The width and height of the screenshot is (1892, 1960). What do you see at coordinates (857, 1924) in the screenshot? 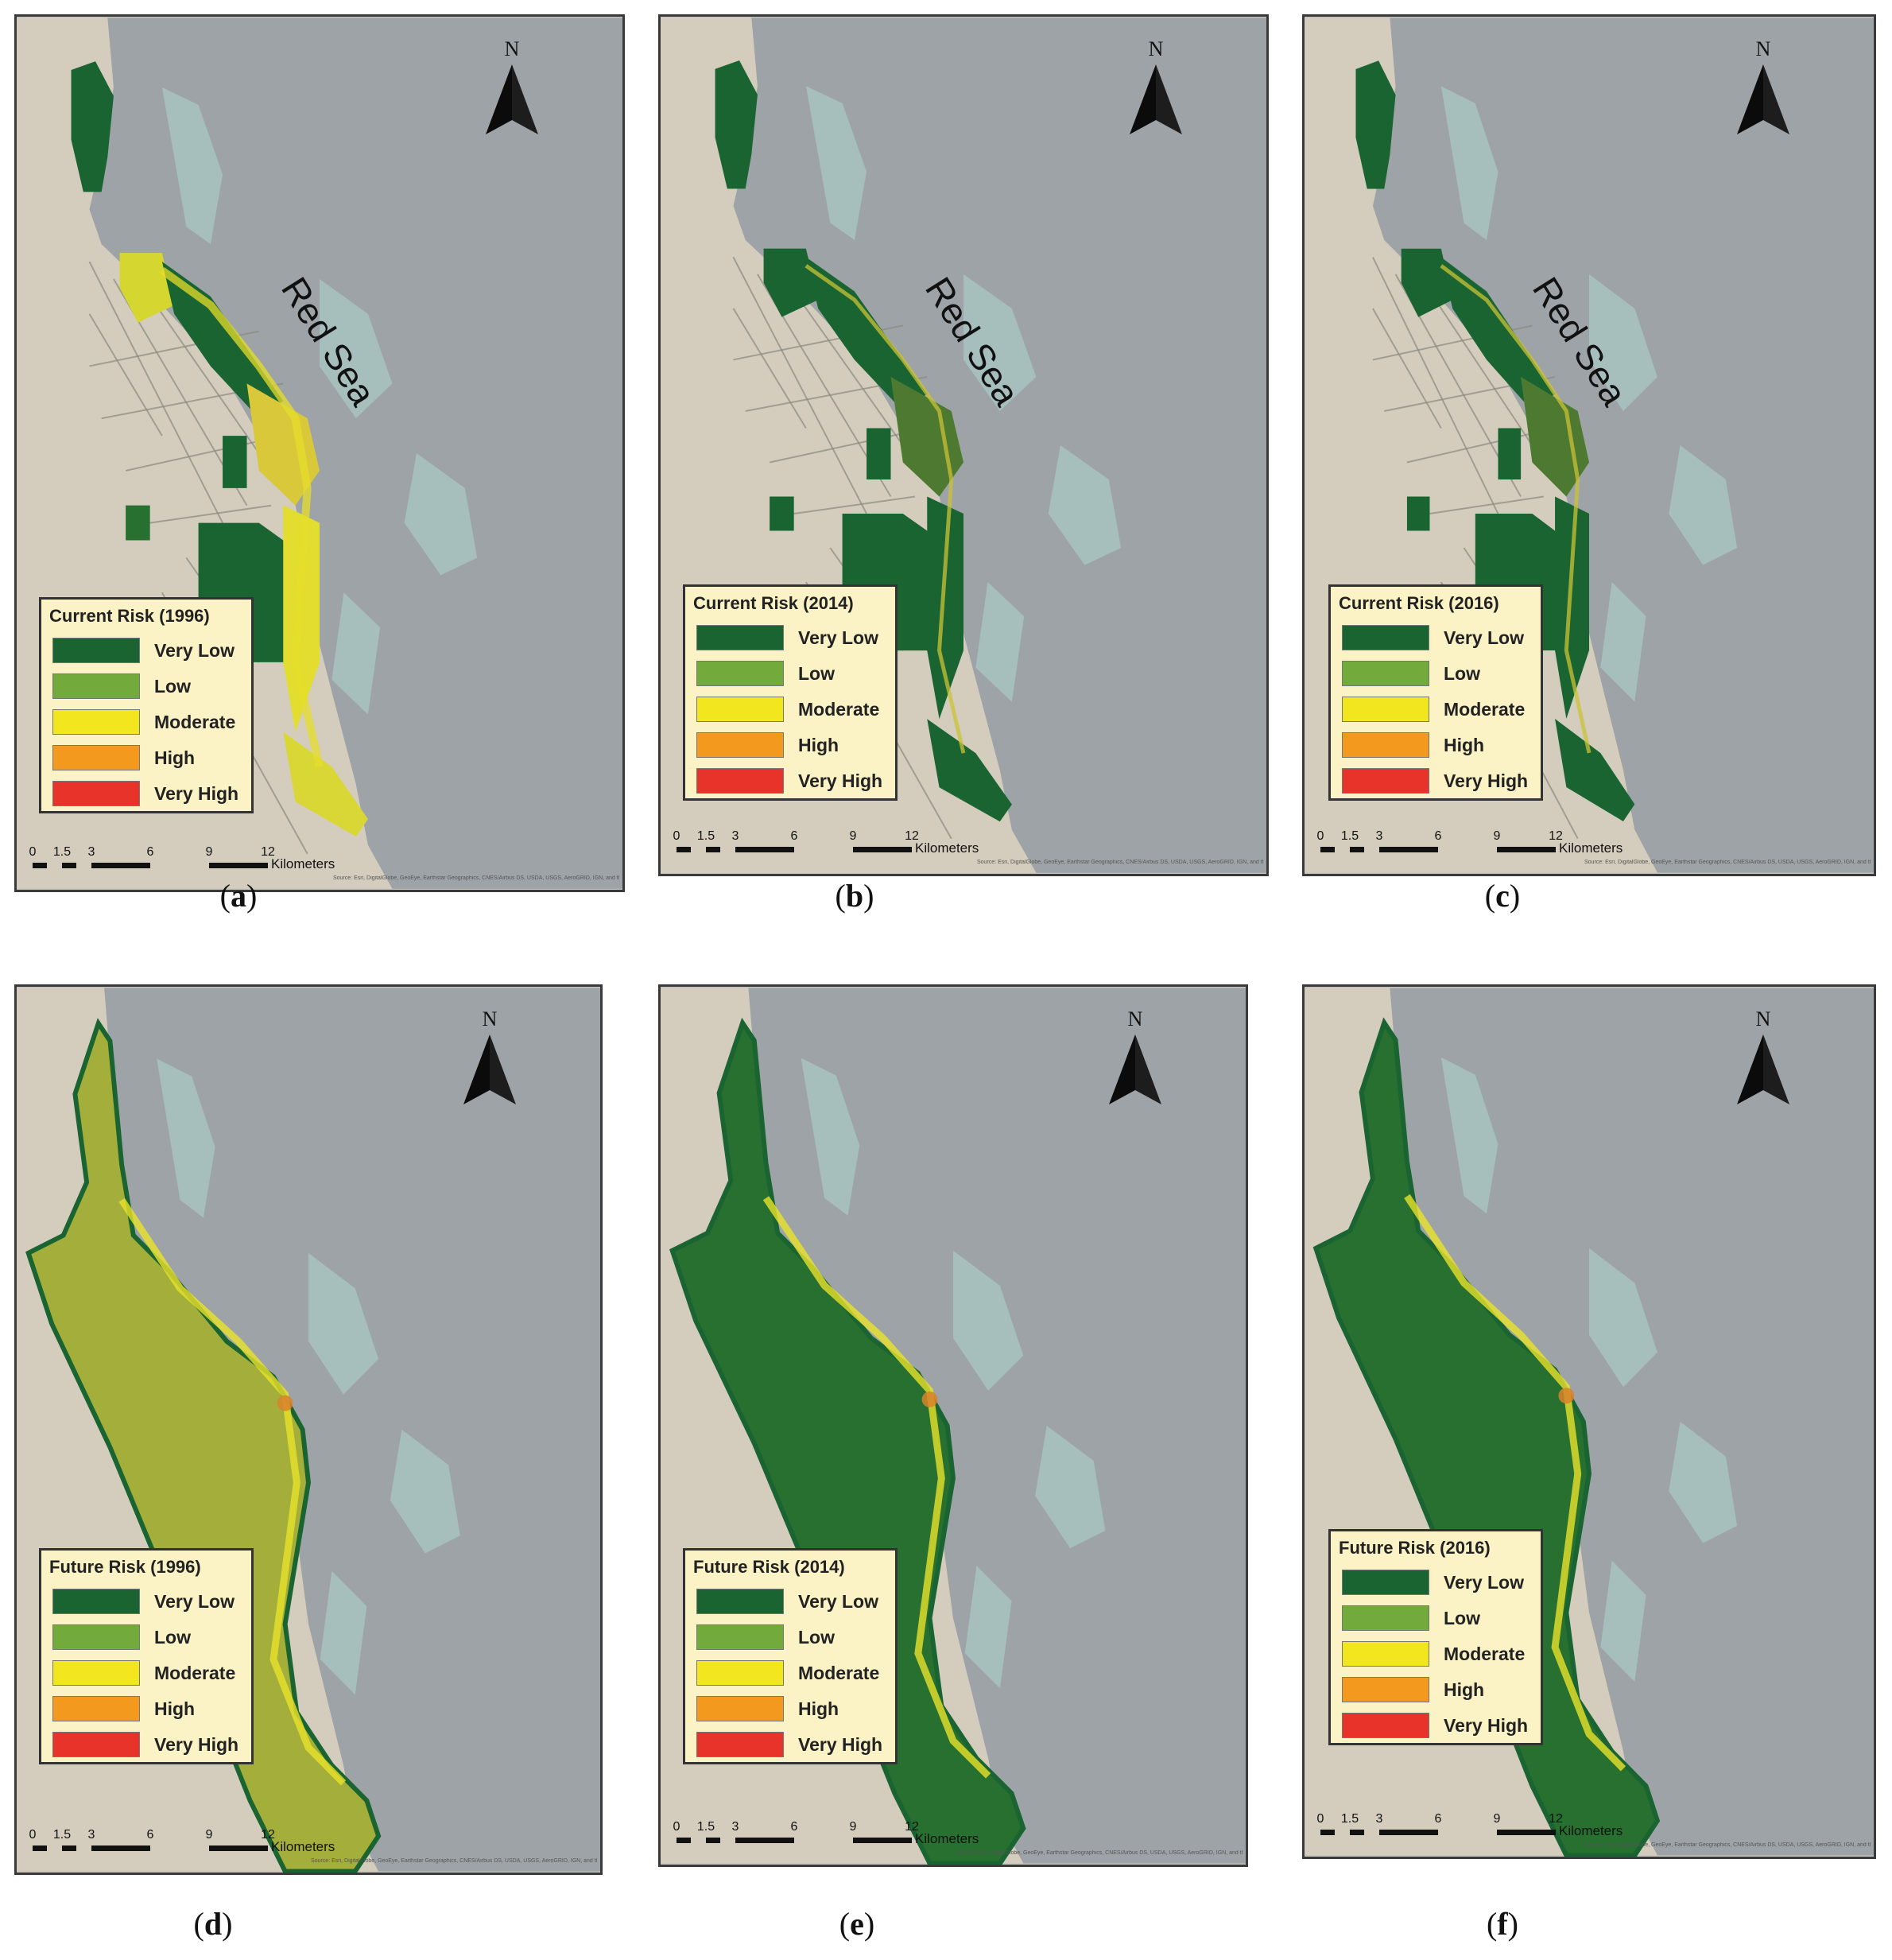
I see `panel-caption-e: (e)` at bounding box center [857, 1924].